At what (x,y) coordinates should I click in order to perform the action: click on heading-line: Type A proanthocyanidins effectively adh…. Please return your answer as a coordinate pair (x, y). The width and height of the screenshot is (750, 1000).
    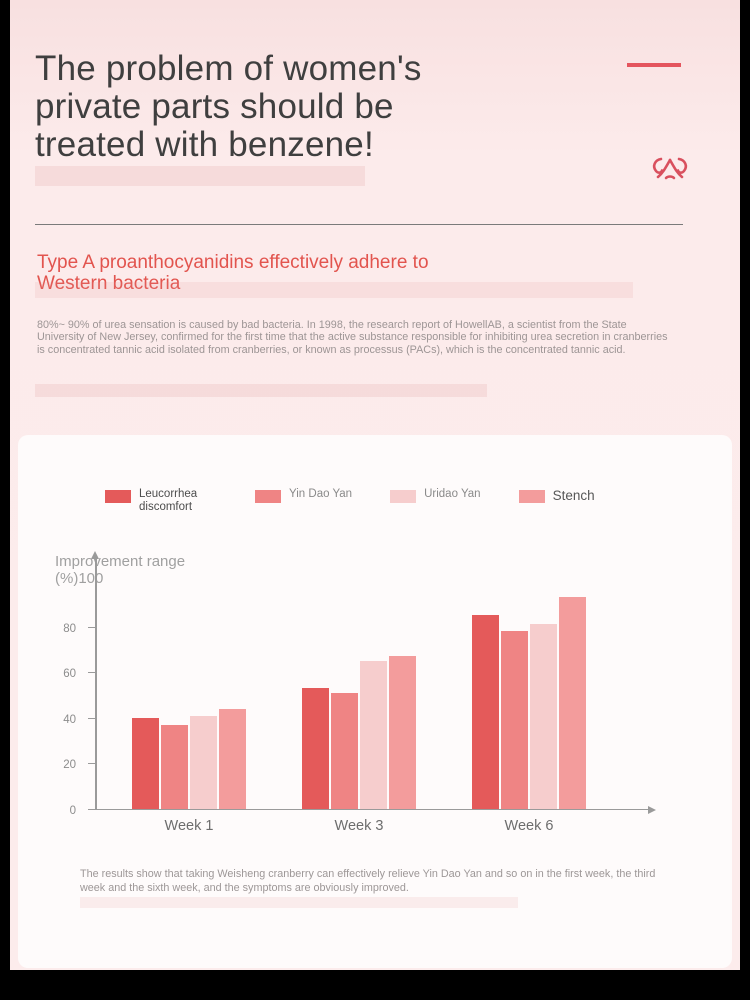
    Looking at the image, I should click on (233, 262).